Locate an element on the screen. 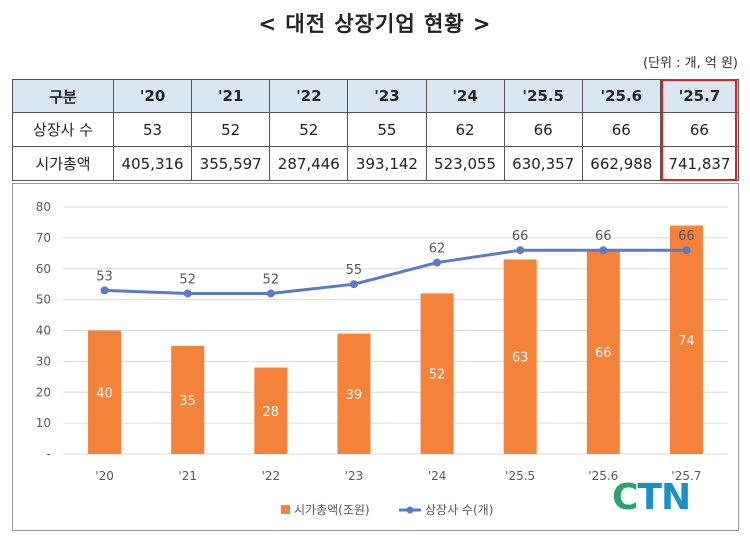  bar-data-label: 39 is located at coordinates (354, 395).